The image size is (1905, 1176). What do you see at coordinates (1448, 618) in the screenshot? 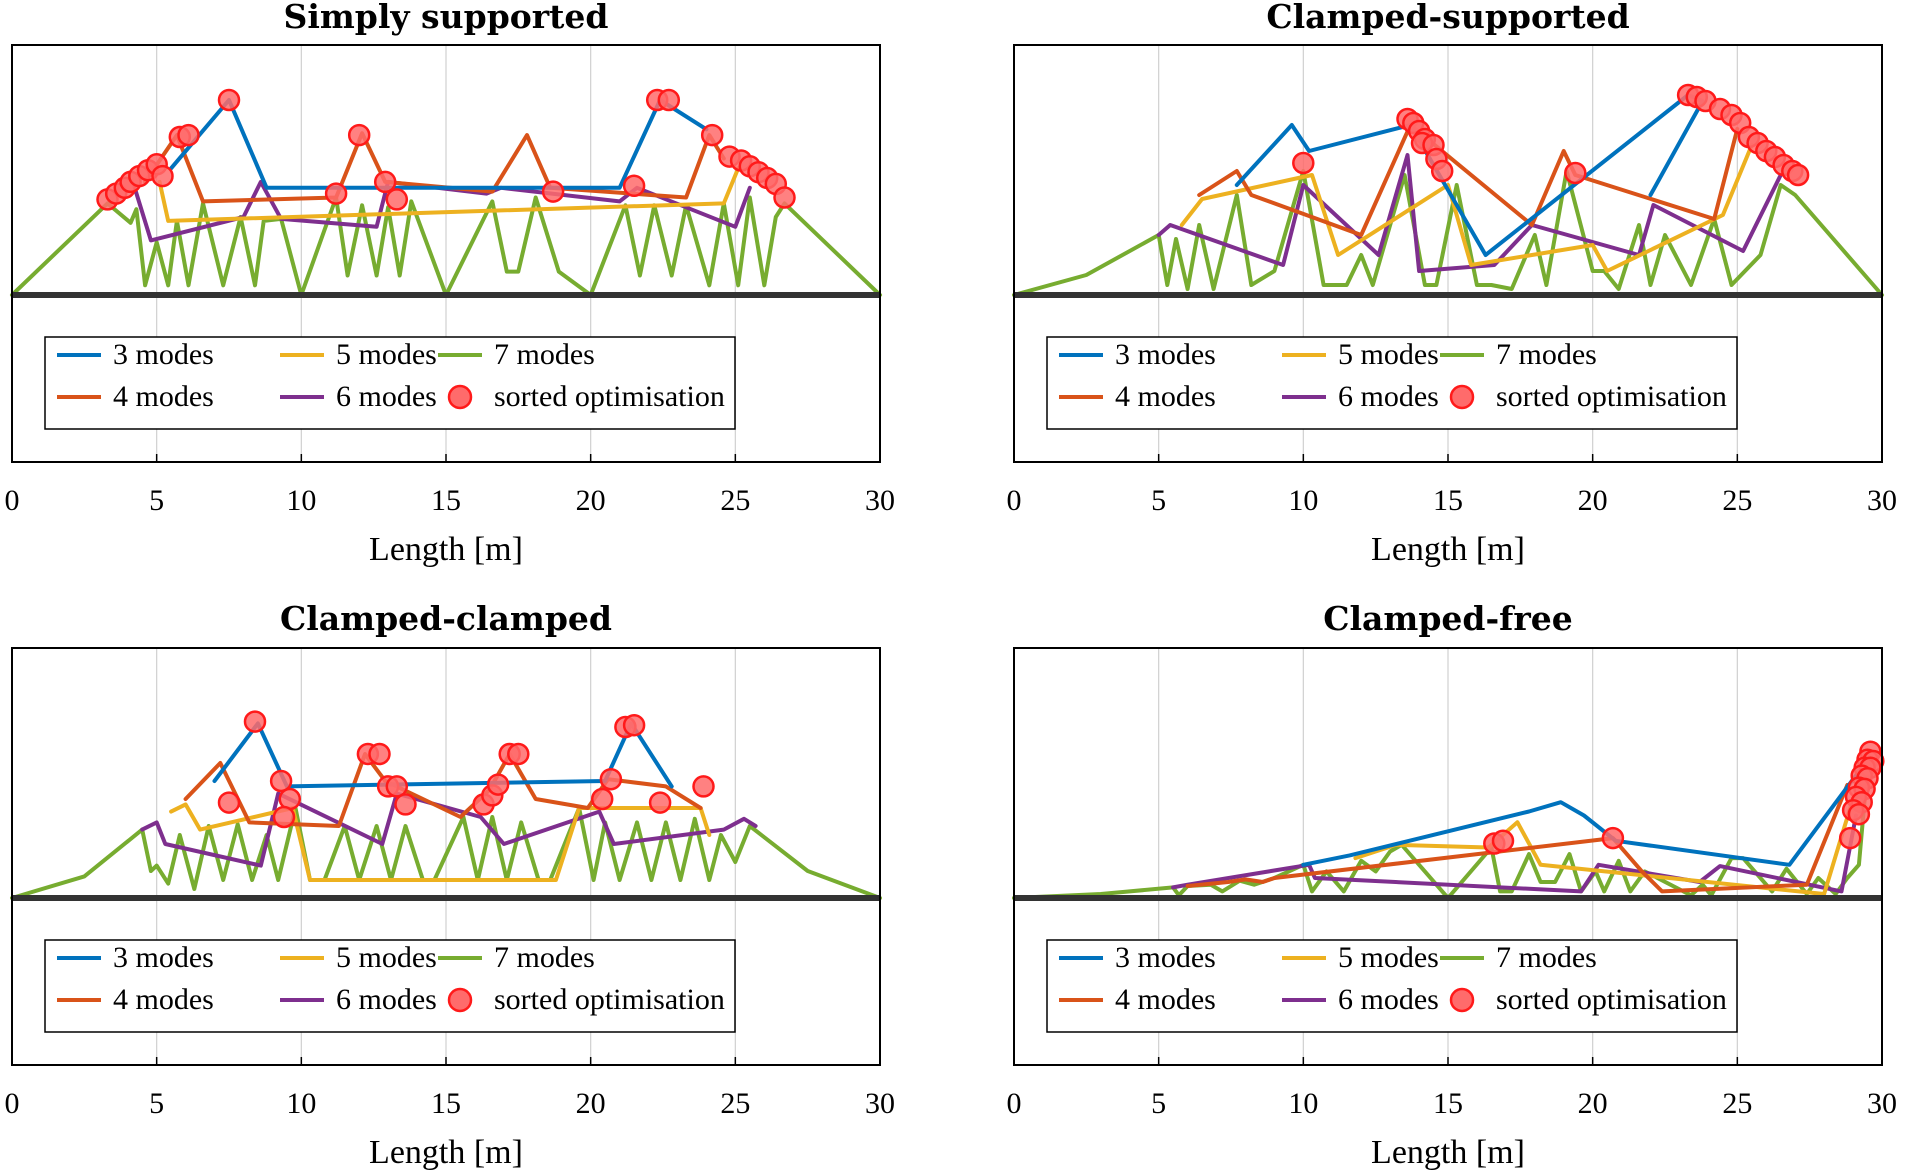
I see `panel-title: Clamped-free` at bounding box center [1448, 618].